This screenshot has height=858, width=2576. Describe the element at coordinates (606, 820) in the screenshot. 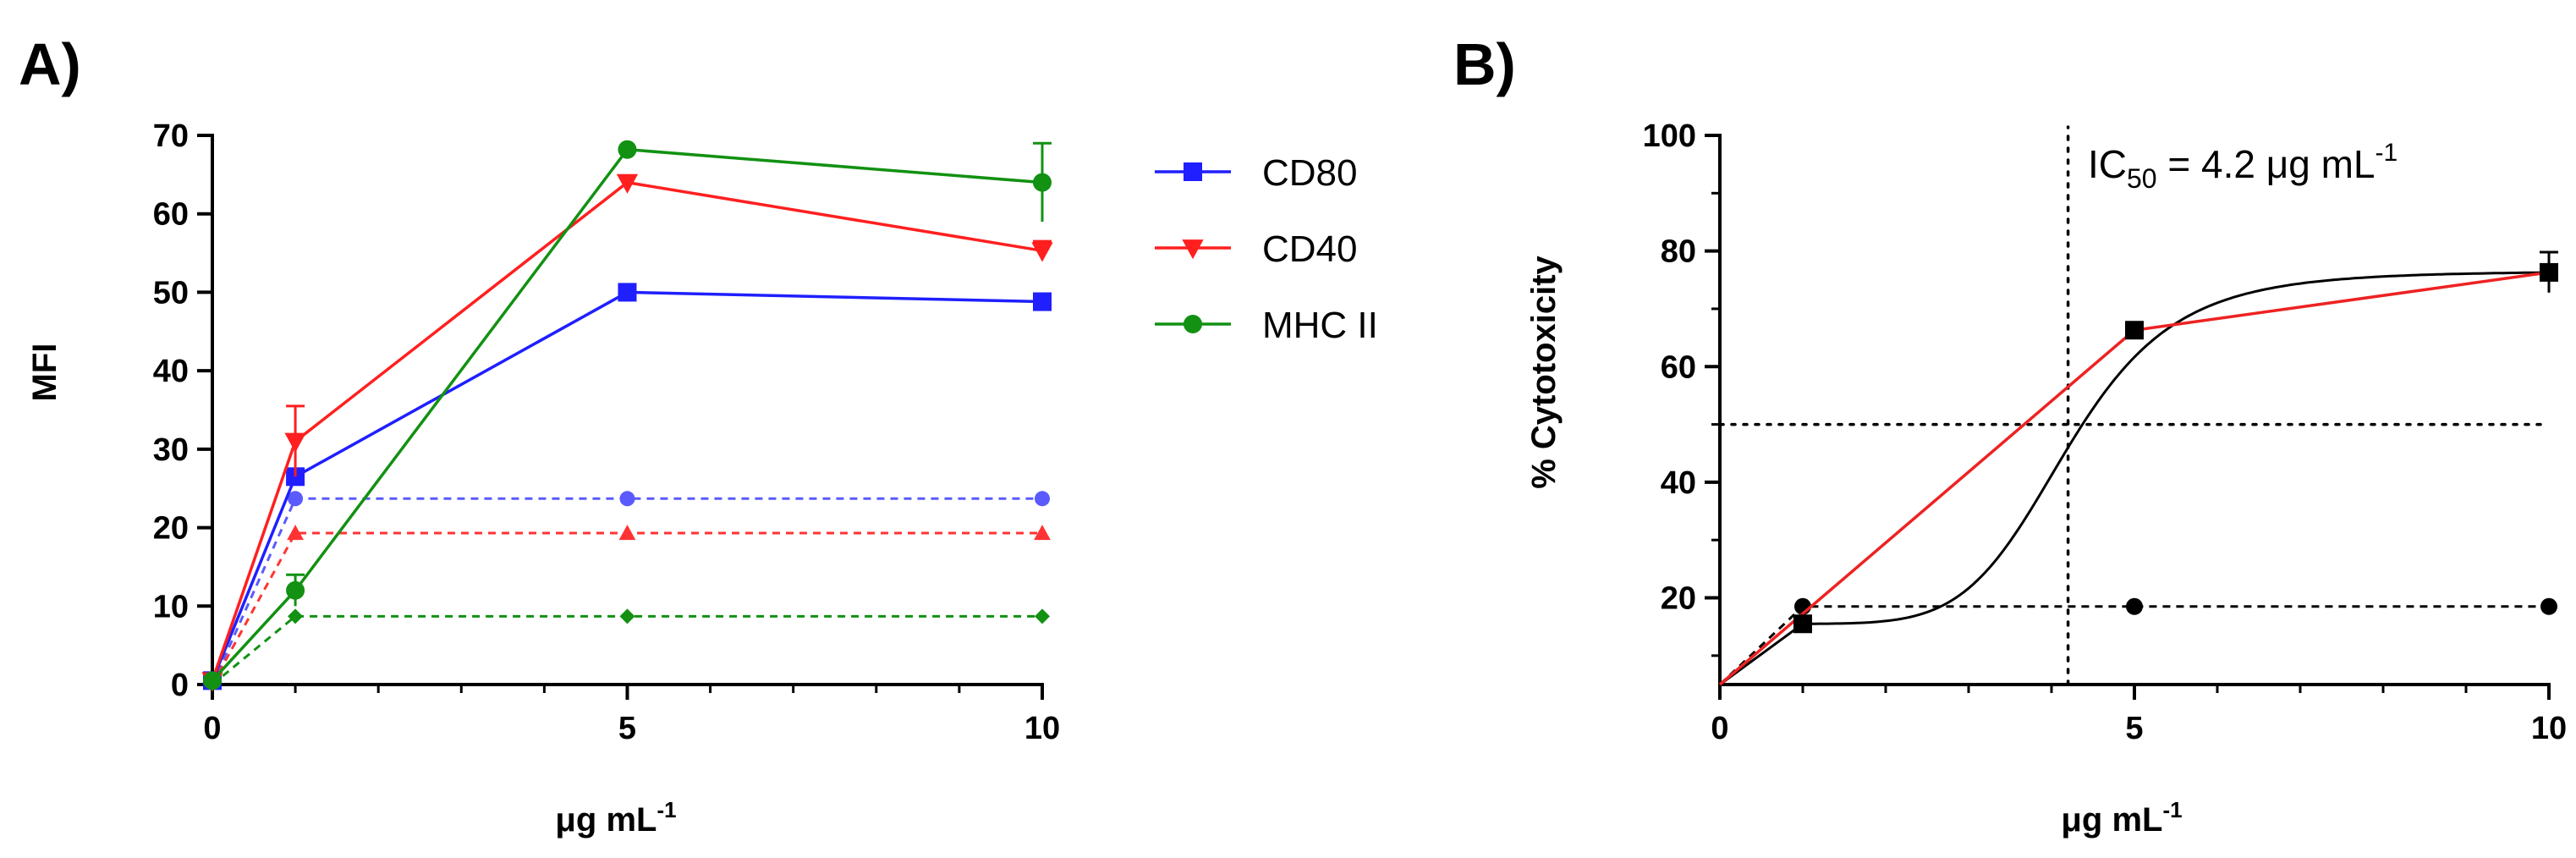

I see `panel-a-xlabel-main: μg mL` at that location.